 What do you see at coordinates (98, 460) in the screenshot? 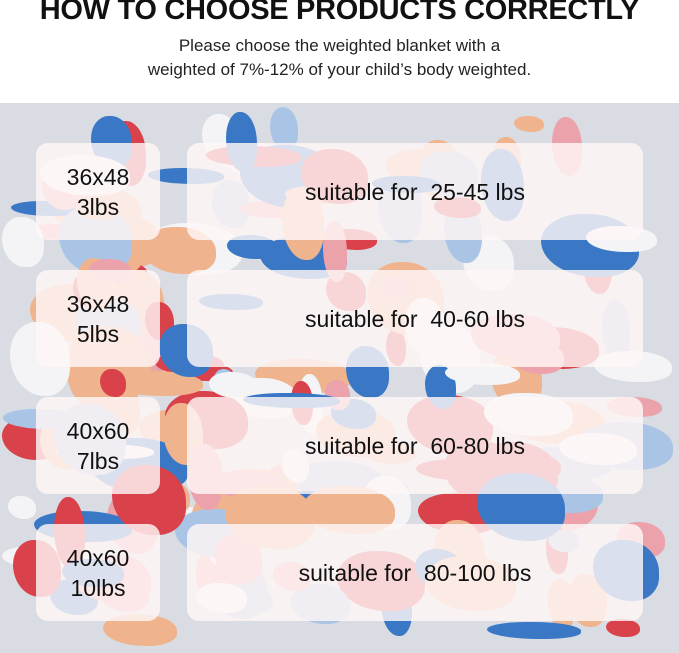
I see `weight-label: 7lbs` at bounding box center [98, 460].